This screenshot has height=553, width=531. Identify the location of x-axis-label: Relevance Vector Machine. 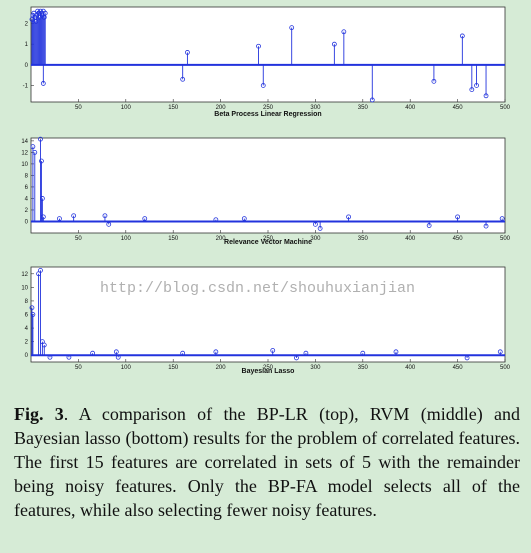
(268, 242).